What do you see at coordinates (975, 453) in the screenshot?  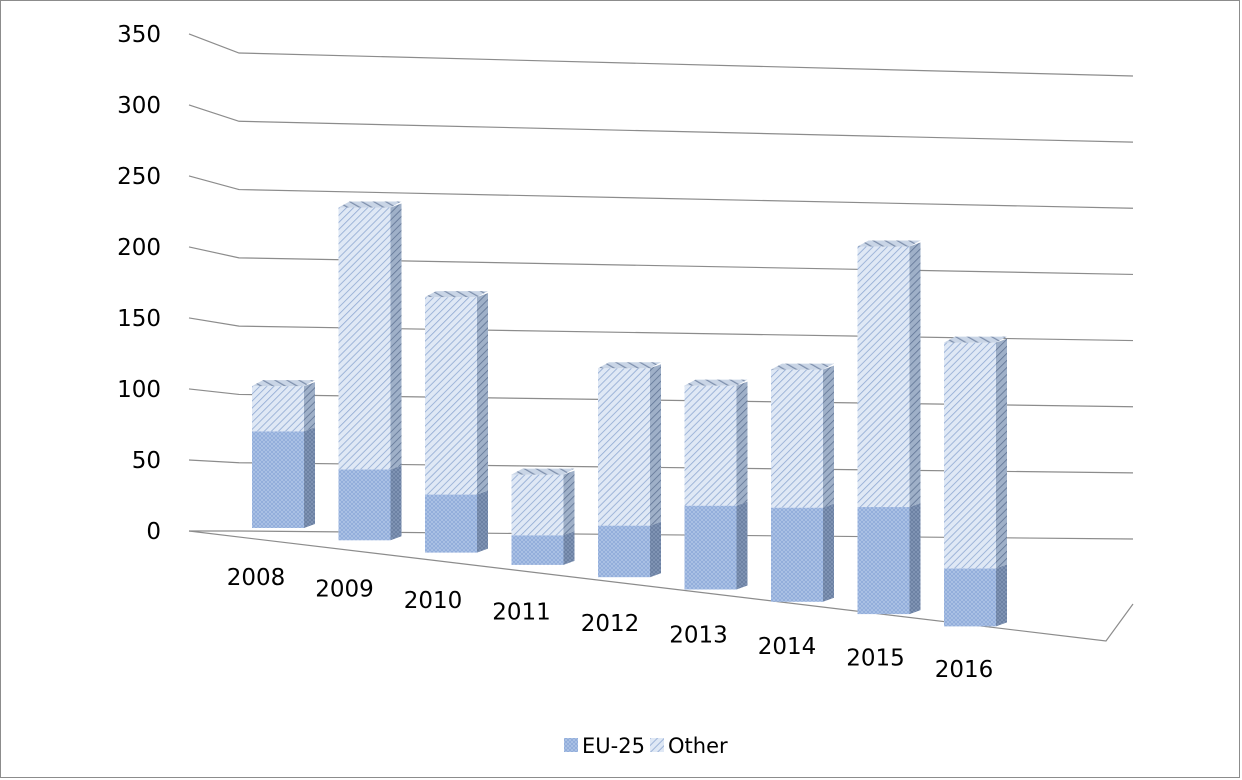 I see `bar-other-2016` at bounding box center [975, 453].